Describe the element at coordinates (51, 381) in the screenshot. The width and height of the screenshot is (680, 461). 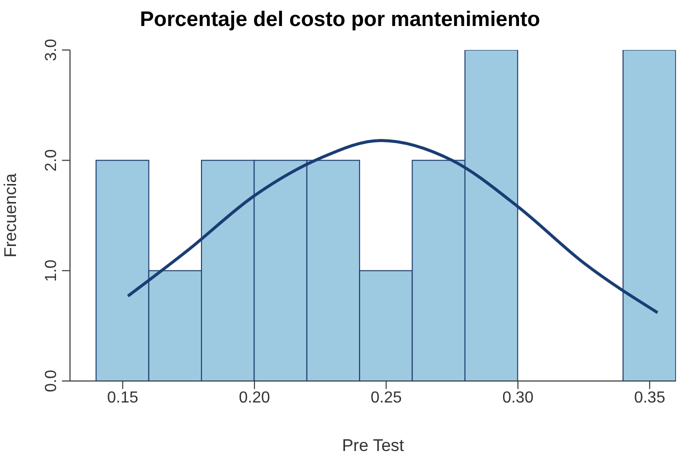
I see `y-tick-label: 0.0` at that location.